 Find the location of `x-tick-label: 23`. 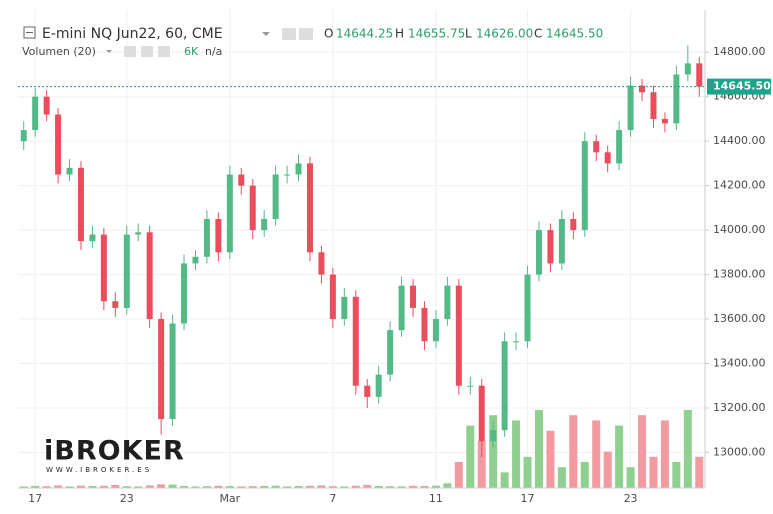

x-tick-label: 23 is located at coordinates (127, 498).